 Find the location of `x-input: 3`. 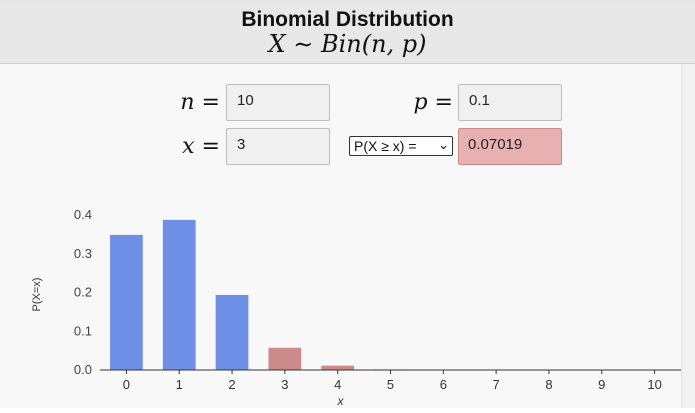

x-input: 3 is located at coordinates (278, 146).